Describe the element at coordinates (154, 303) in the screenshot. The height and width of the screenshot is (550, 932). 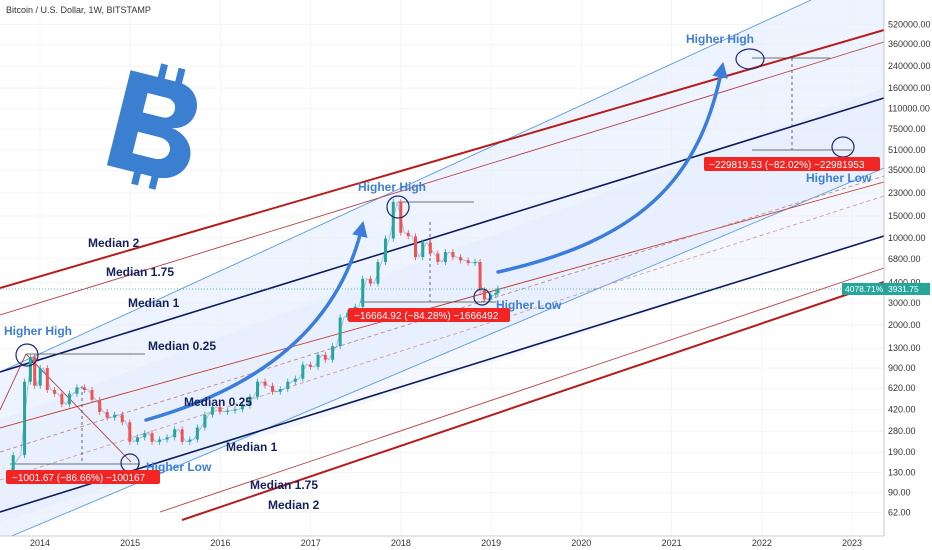
I see `label-median-1-upper: Median 1` at that location.